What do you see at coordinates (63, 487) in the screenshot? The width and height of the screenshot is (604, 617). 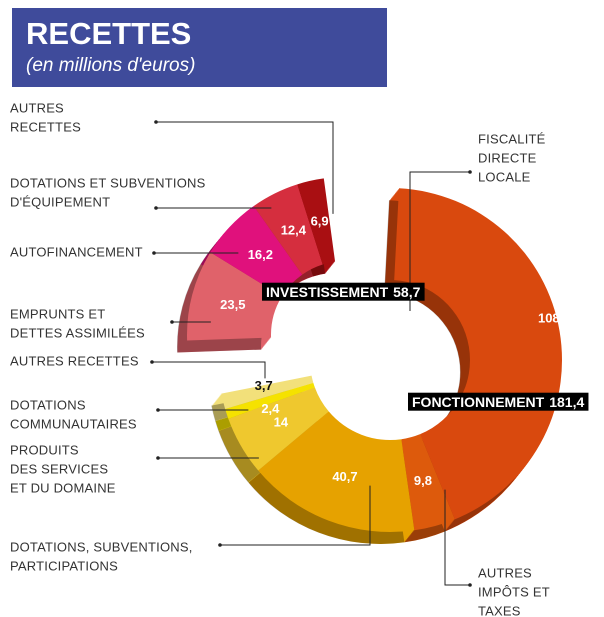 I see `category-label: ET DU DOMAINE` at bounding box center [63, 487].